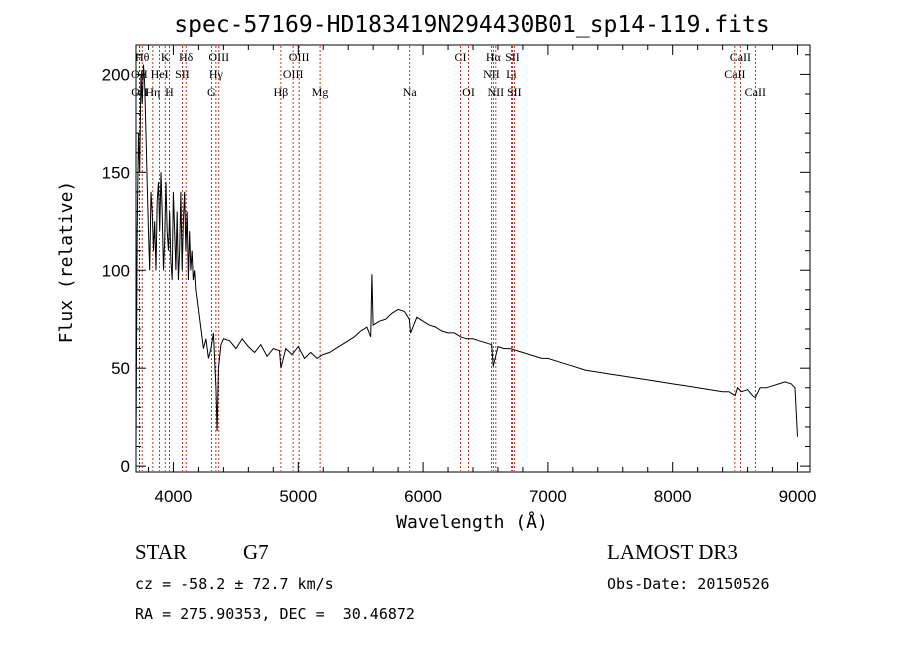 This screenshot has width=900, height=649. What do you see at coordinates (211, 92) in the screenshot?
I see `spectral-line-label: G` at bounding box center [211, 92].